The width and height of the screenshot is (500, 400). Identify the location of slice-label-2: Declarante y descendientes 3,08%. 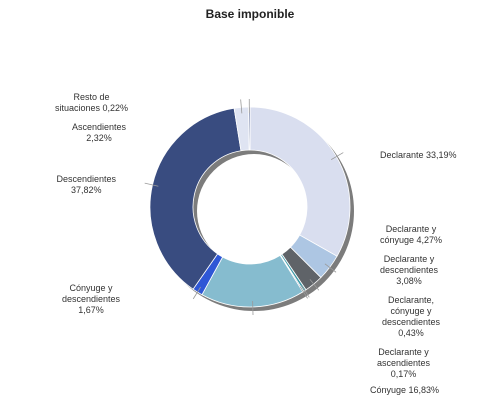
(409, 270).